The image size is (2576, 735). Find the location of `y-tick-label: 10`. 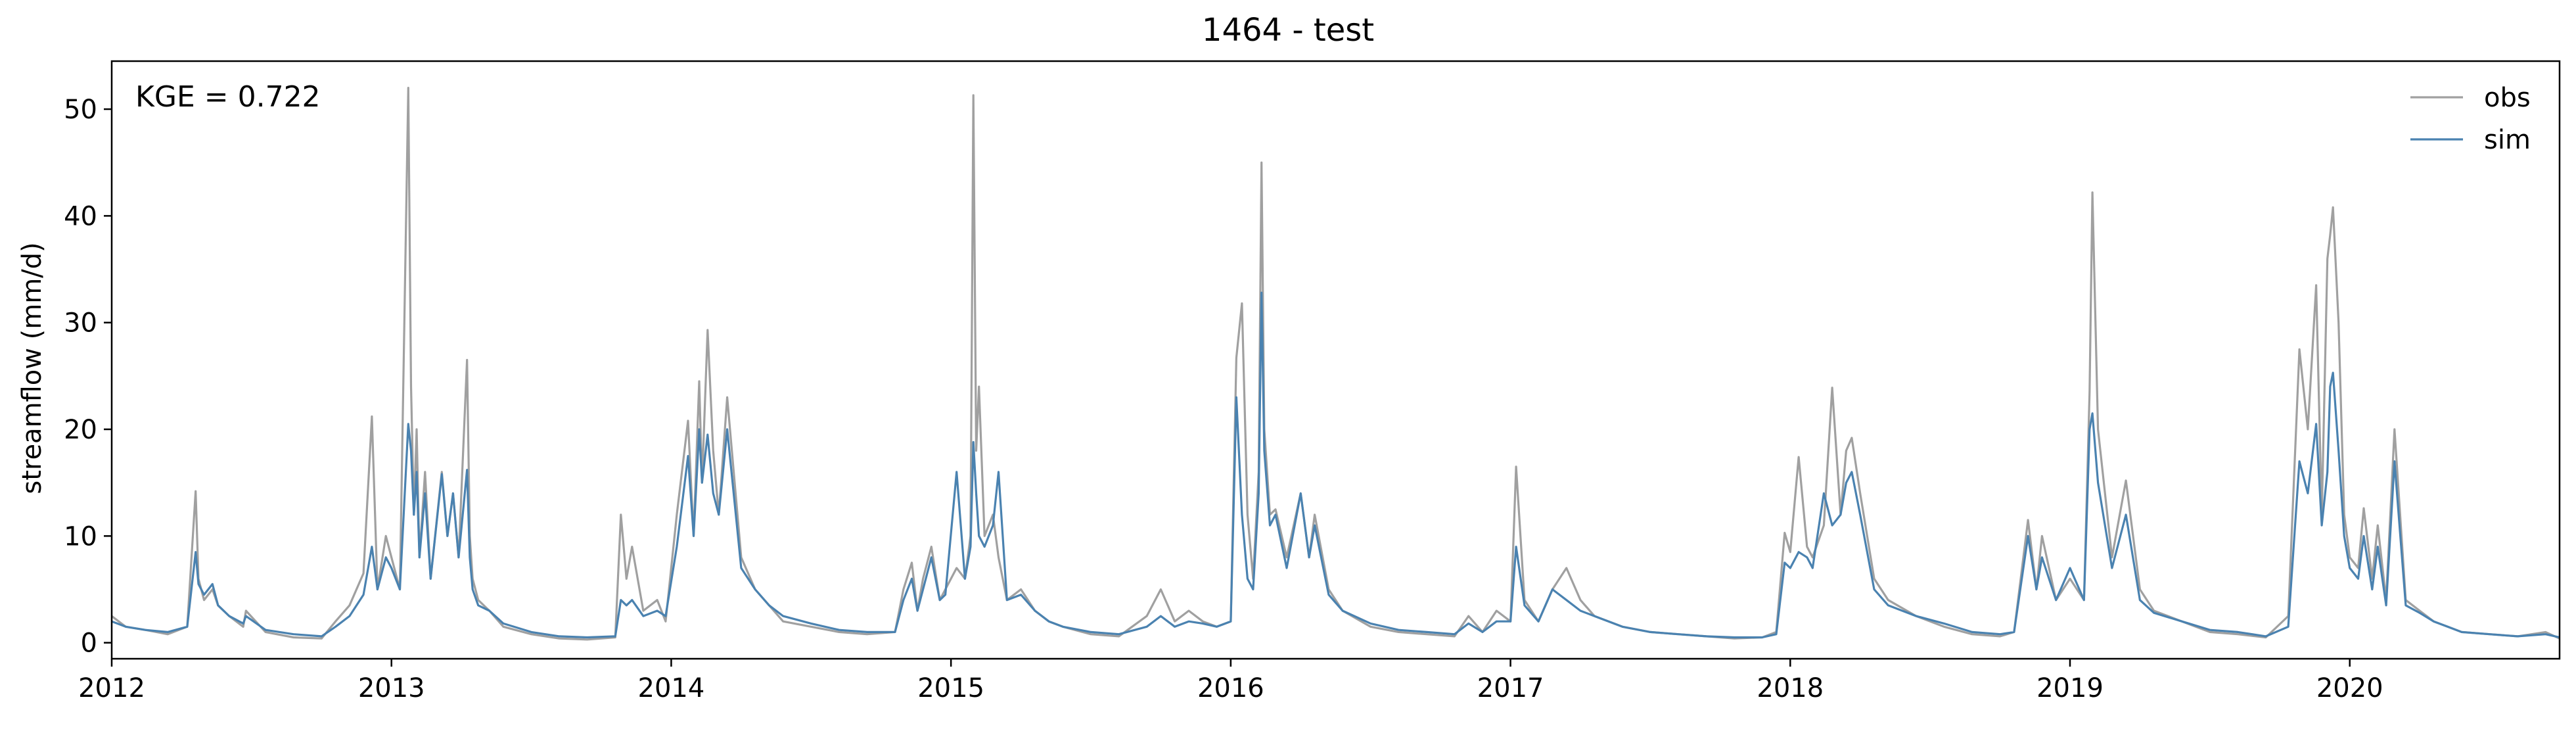

y-tick-label: 10 is located at coordinates (81, 536).